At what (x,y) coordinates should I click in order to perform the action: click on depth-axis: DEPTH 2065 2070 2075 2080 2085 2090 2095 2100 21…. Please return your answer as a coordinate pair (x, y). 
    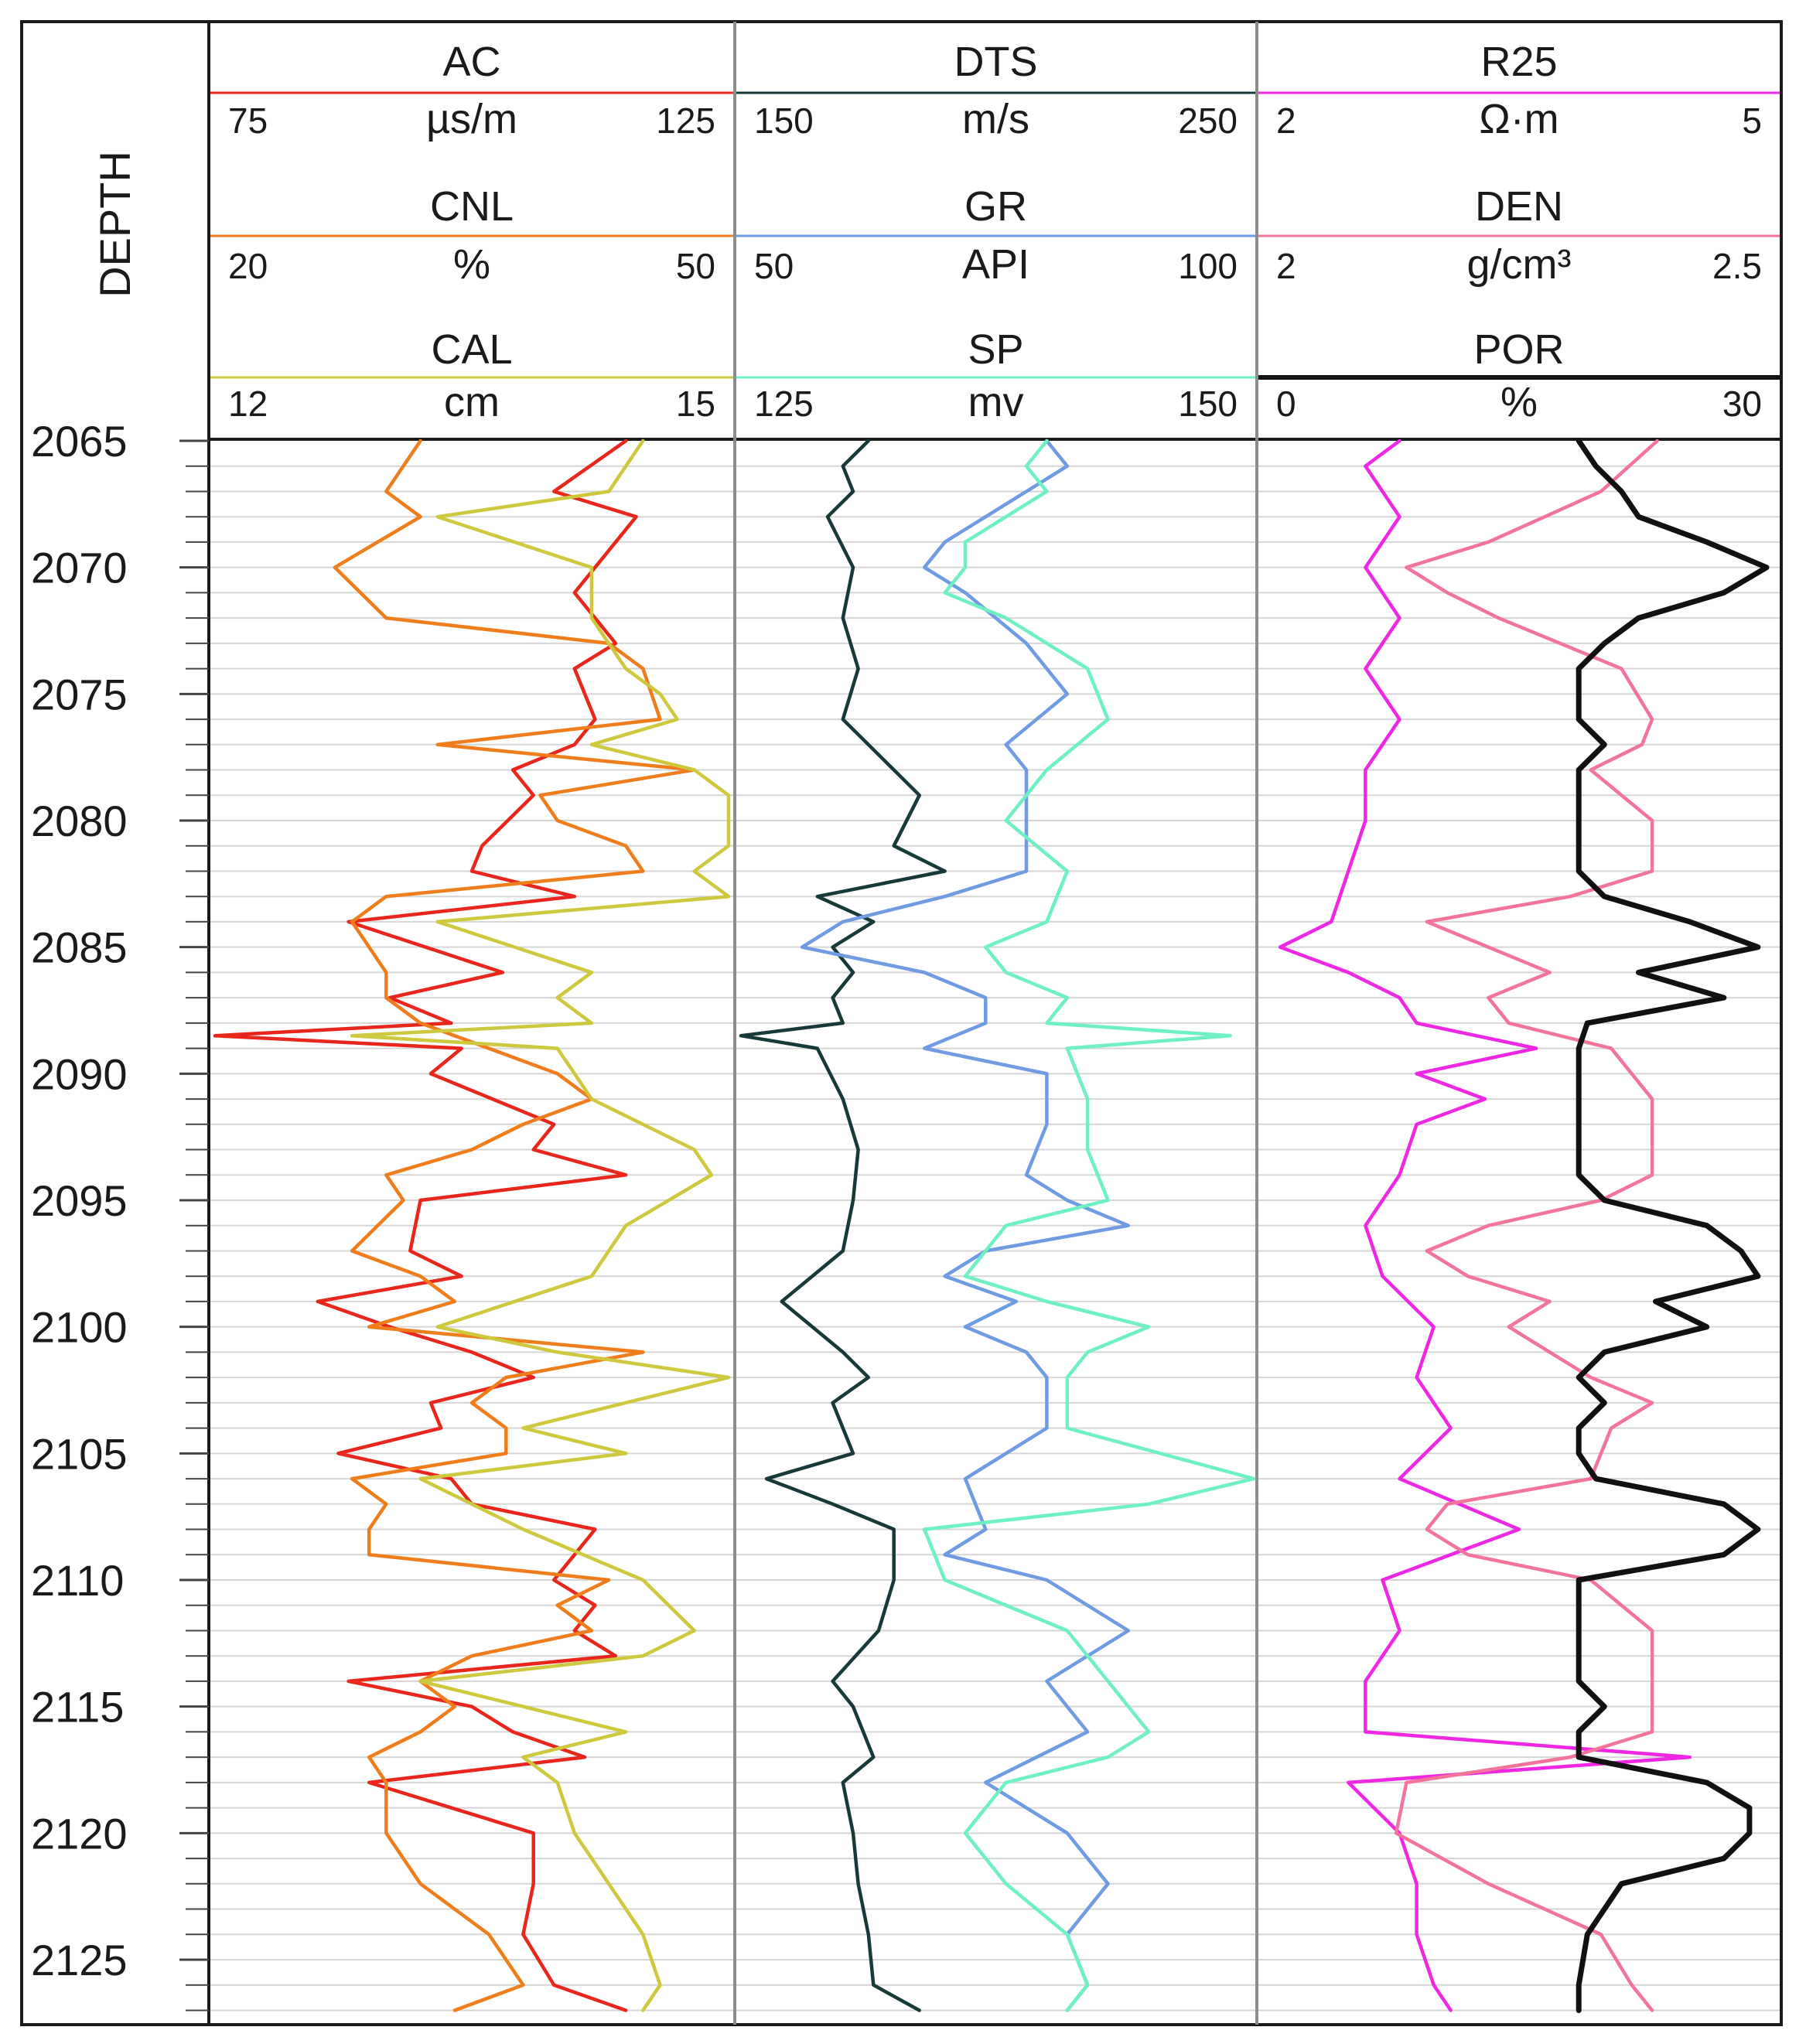
    Looking at the image, I should click on (120, 1081).